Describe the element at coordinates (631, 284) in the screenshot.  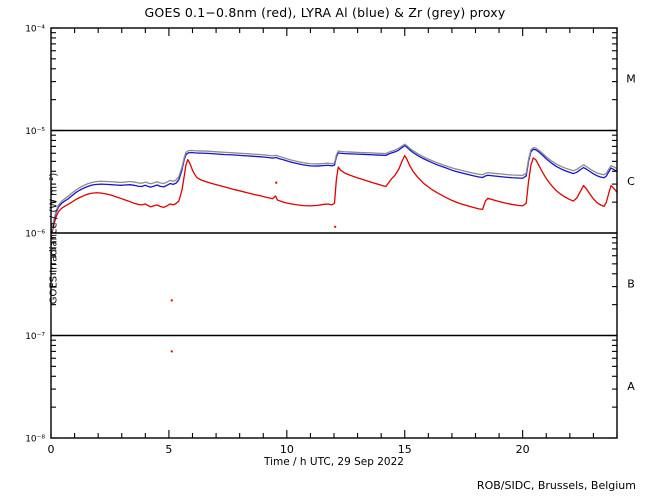
I see `flare-class-label-B: B` at that location.